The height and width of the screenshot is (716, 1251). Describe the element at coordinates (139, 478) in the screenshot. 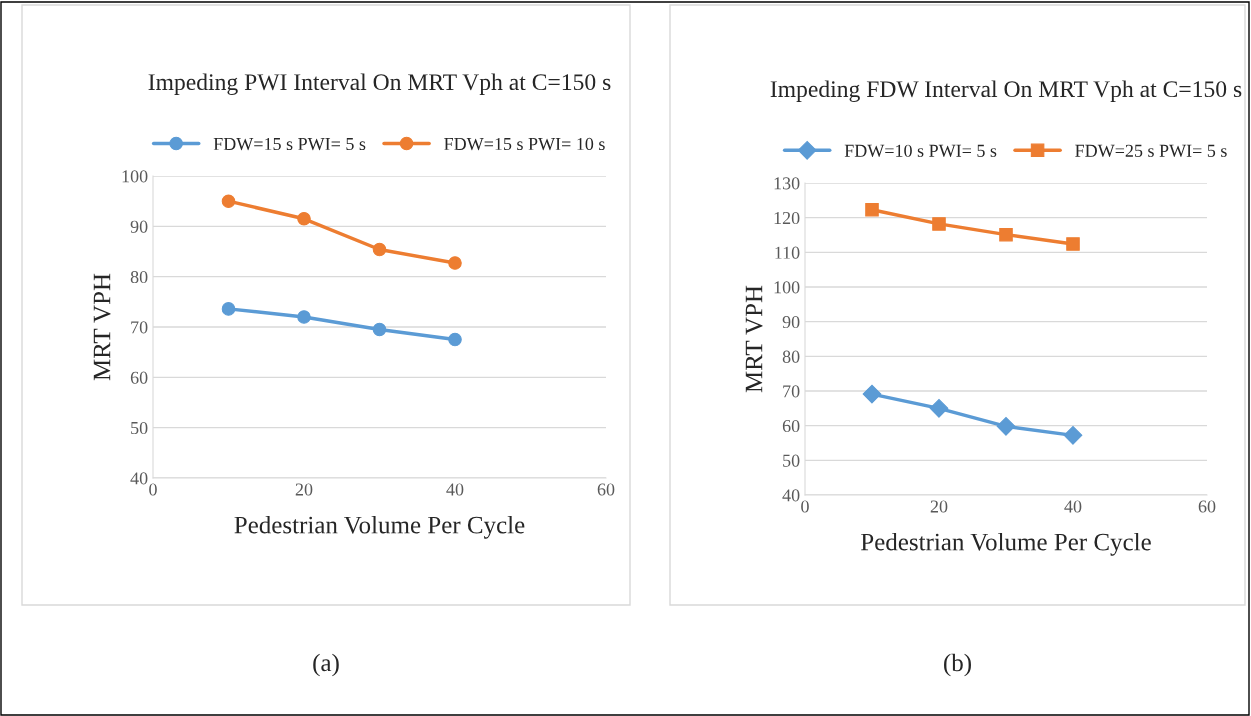

I see `y-tick-label: 40` at that location.